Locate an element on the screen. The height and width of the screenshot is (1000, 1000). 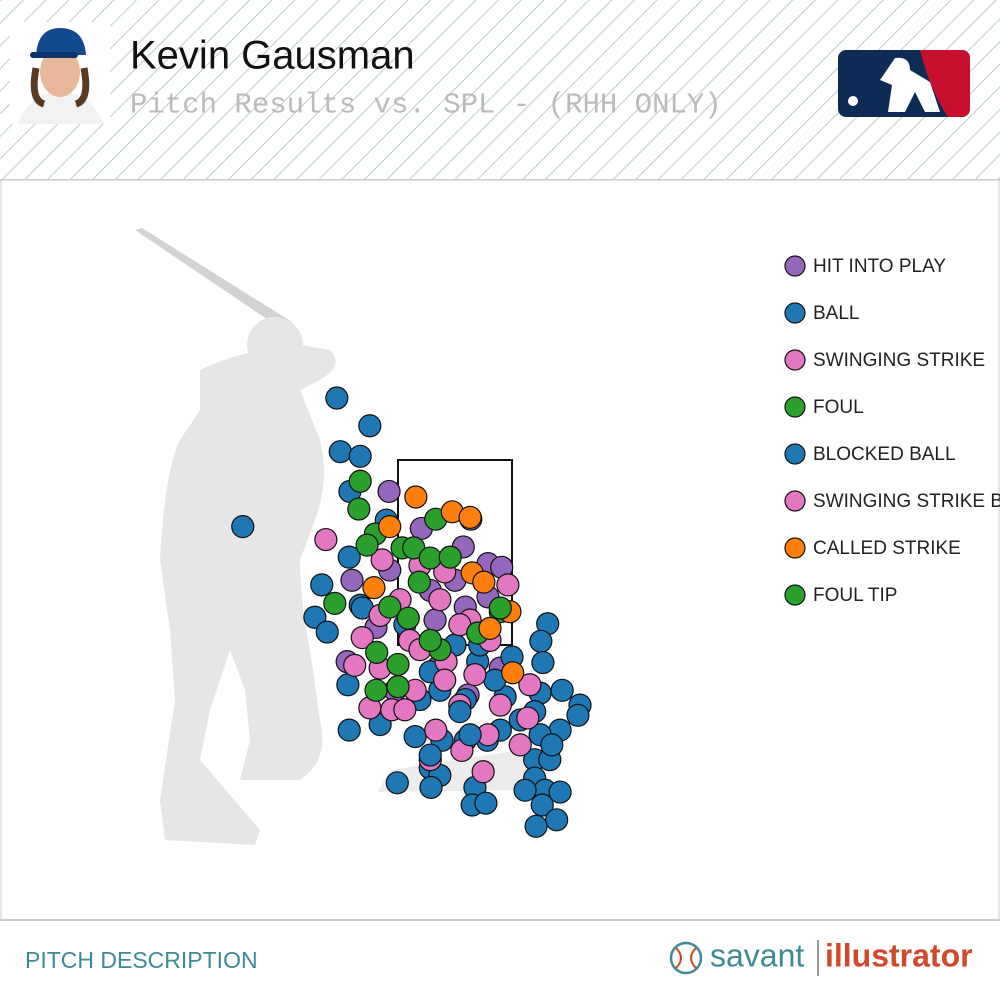
legend-label: BALL is located at coordinates (836, 313).